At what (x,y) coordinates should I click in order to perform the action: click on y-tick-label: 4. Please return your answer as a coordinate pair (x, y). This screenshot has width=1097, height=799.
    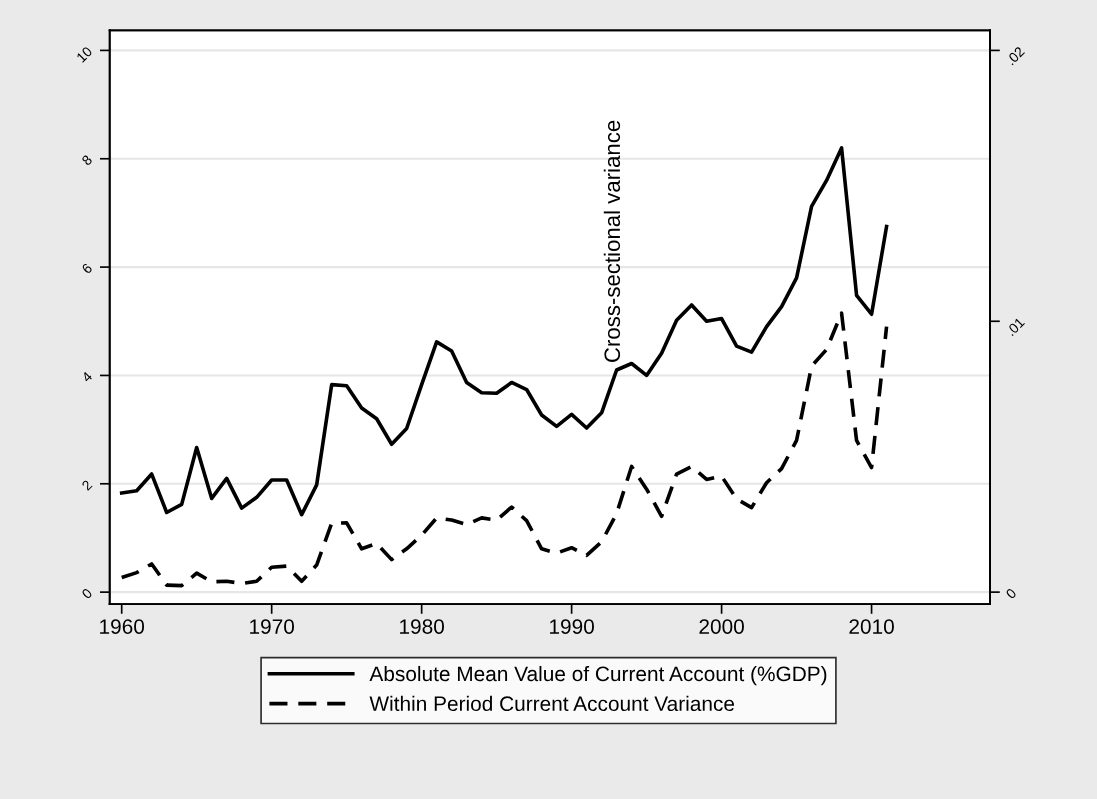
    Looking at the image, I should click on (87, 377).